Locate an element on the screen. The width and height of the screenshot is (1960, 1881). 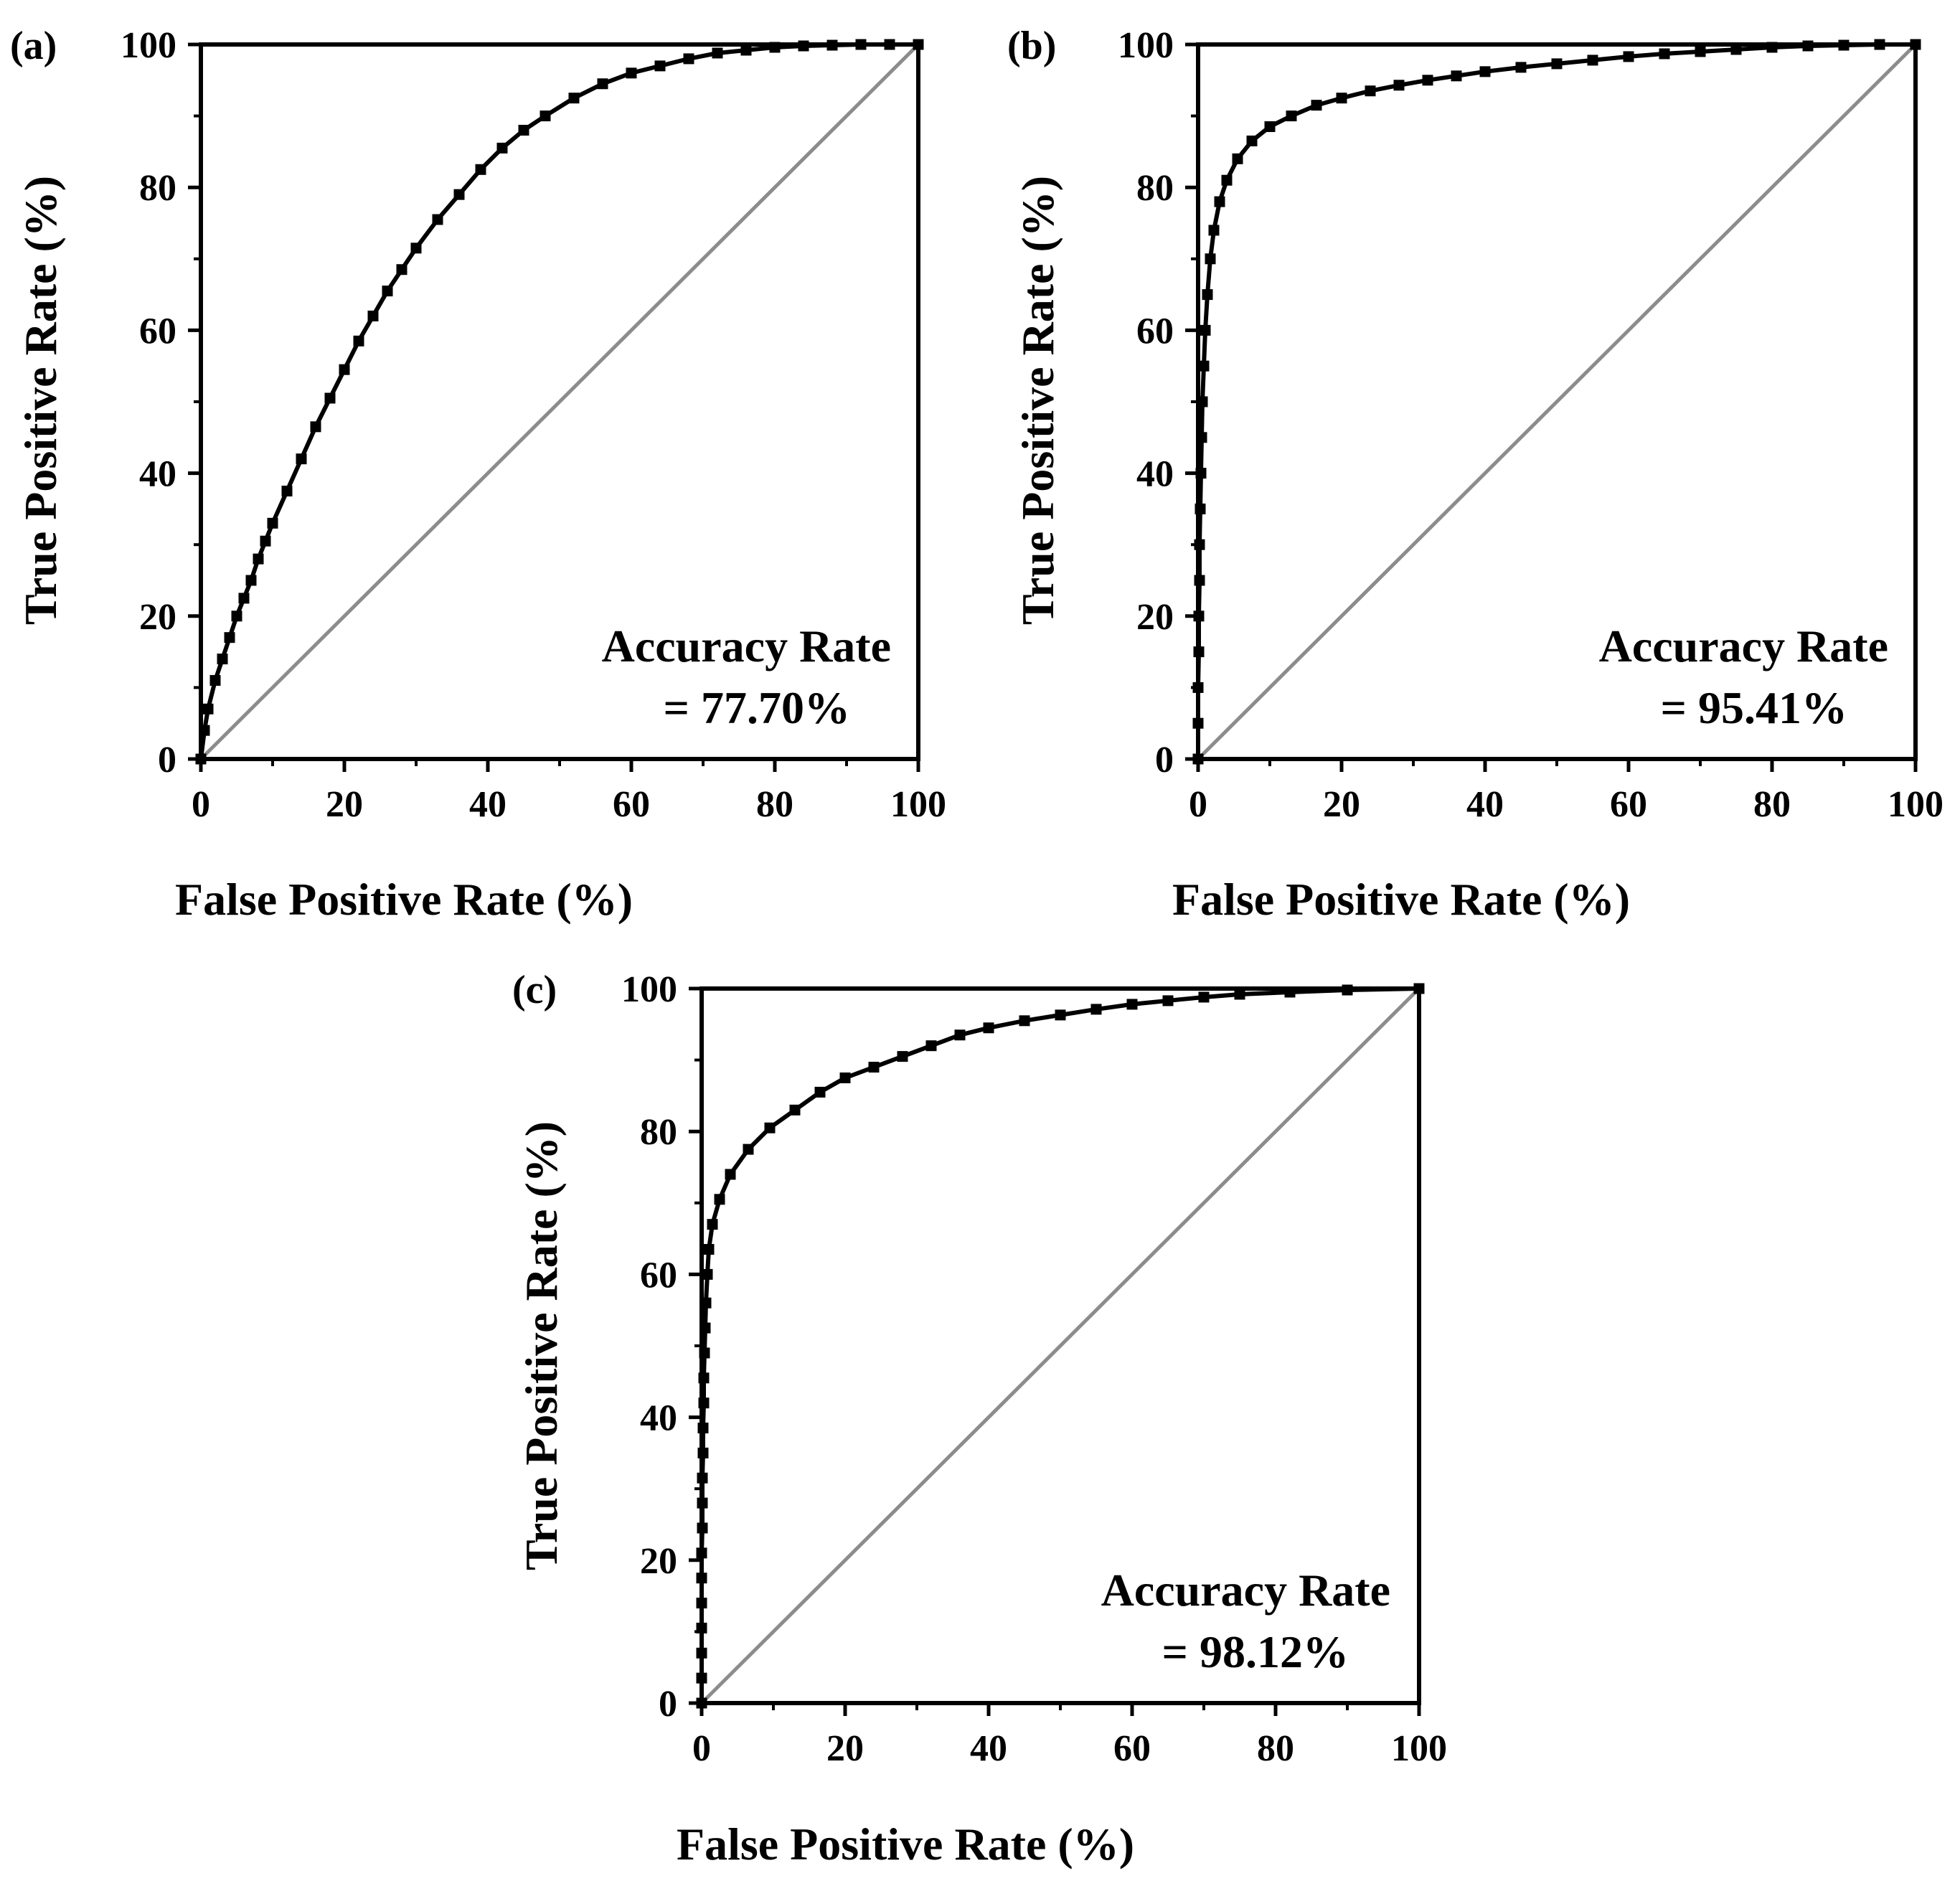
panel-label: (b) is located at coordinates (1031, 46).